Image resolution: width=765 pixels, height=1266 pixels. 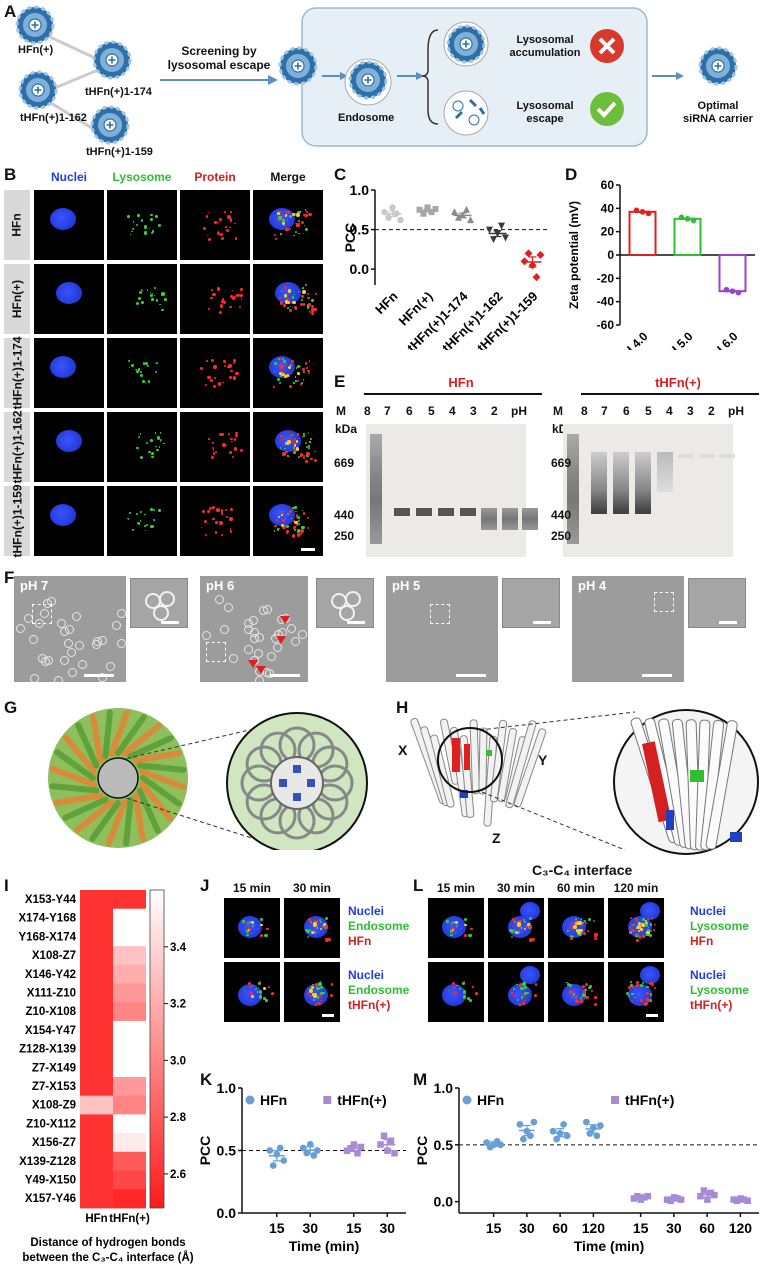 What do you see at coordinates (220, 585) in the screenshot?
I see `tem-condition-label: pH 6` at bounding box center [220, 585].